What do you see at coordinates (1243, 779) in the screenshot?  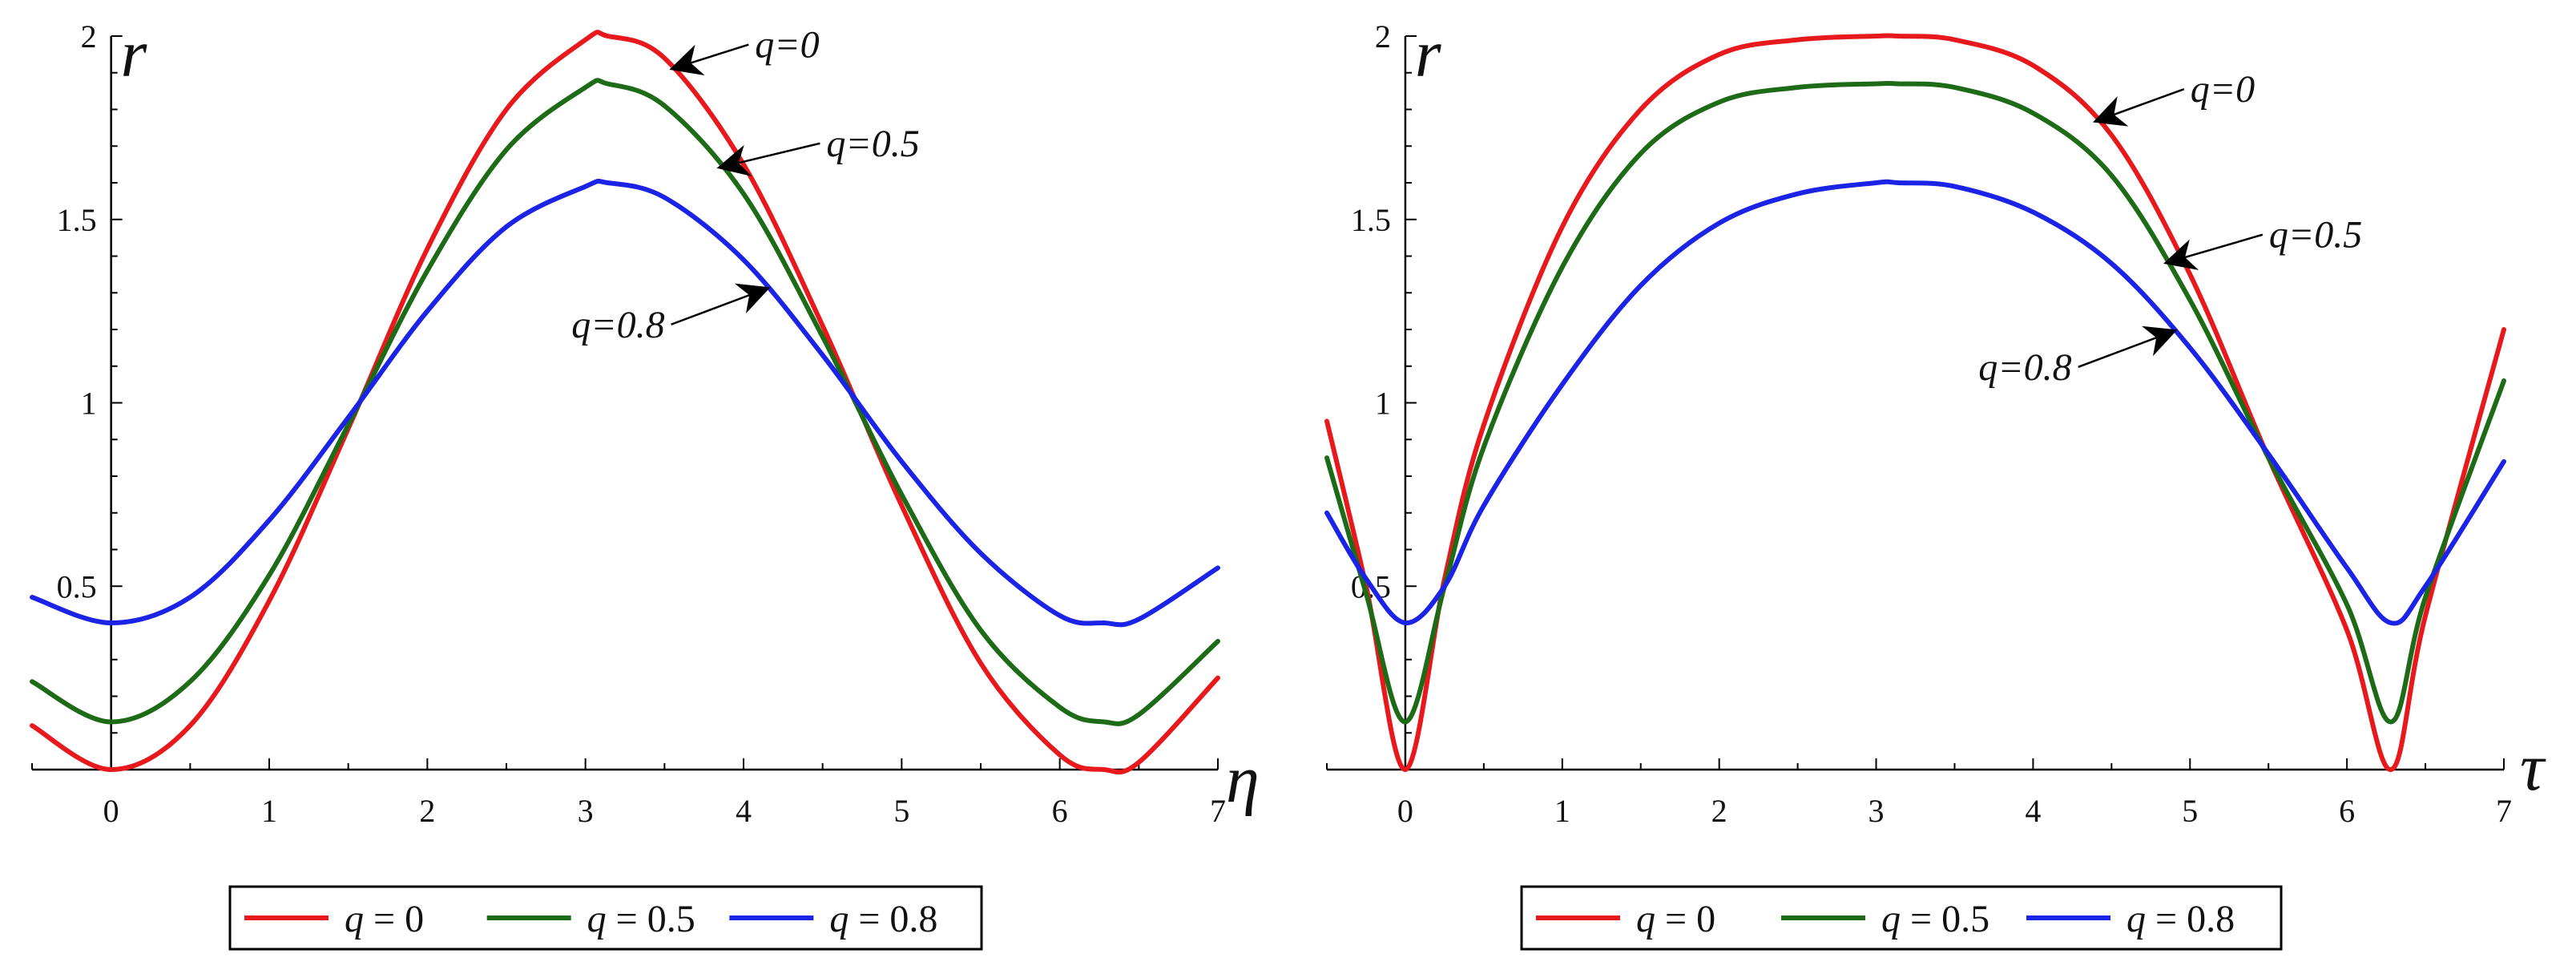 I see `x-axis-label: η` at bounding box center [1243, 779].